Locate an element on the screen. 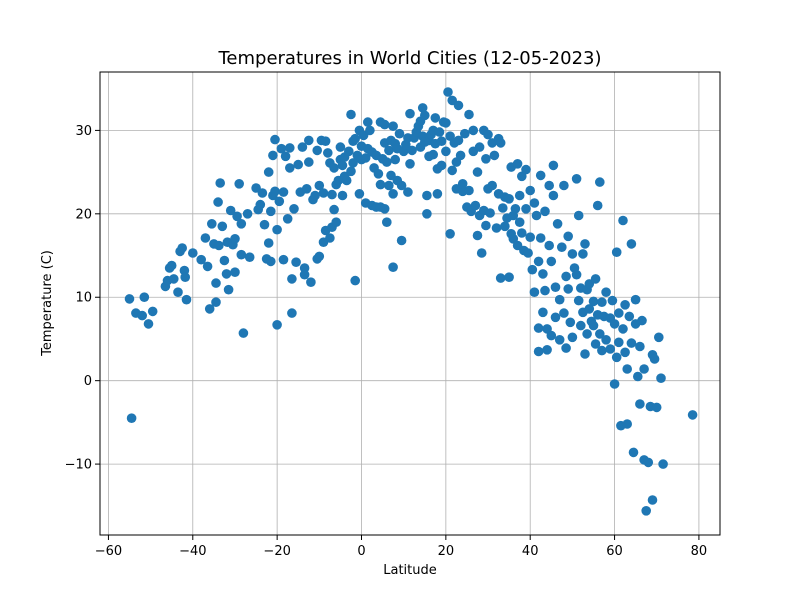 Image resolution: width=800 pixels, height=604 pixels. x-tick-label: −60 is located at coordinates (108, 551).